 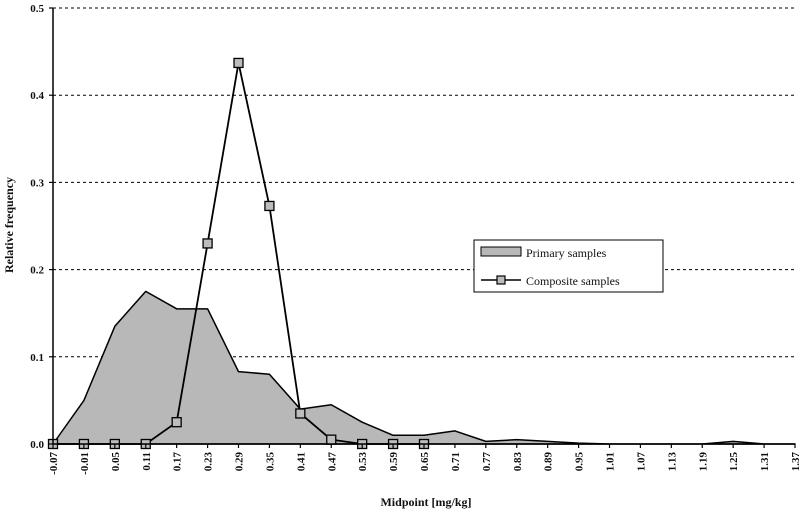 I want to click on x-tick-label: 1.07, so click(x=641, y=462).